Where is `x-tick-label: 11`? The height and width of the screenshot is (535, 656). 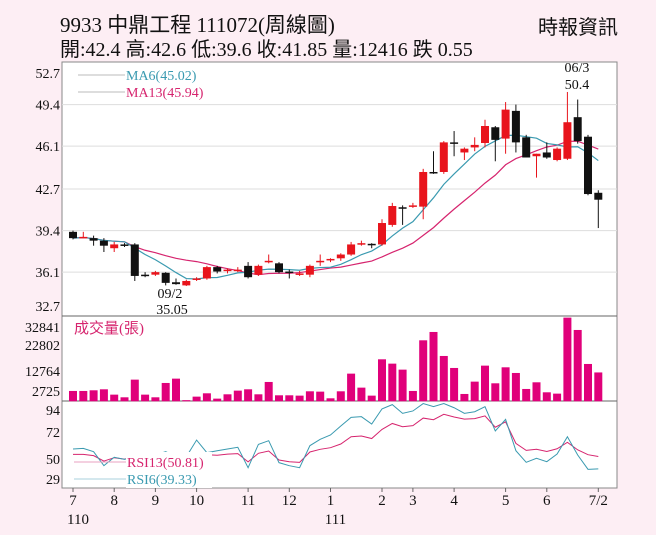 x-tick-label: 11 is located at coordinates (248, 501).